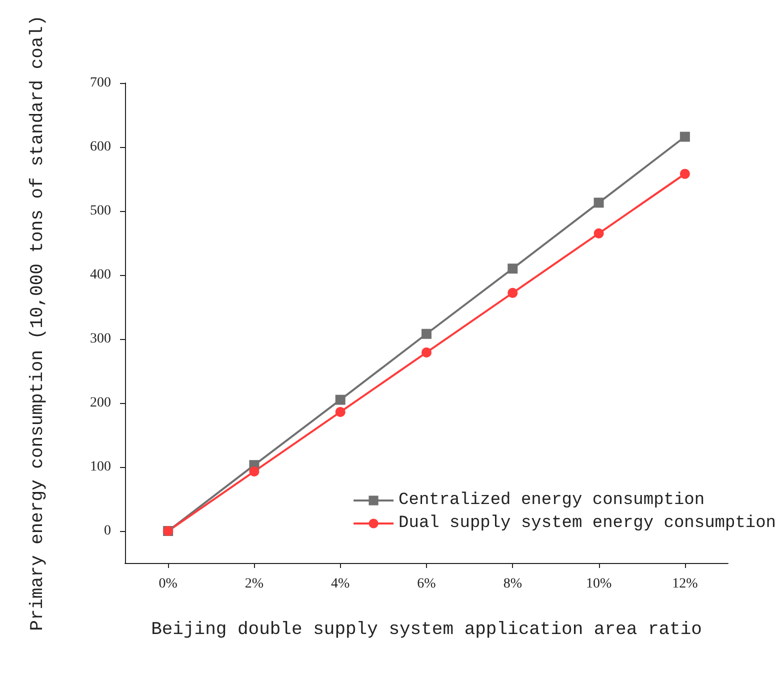  I want to click on x-axis-title: Beijing double supply system application area ratio, so click(426, 630).